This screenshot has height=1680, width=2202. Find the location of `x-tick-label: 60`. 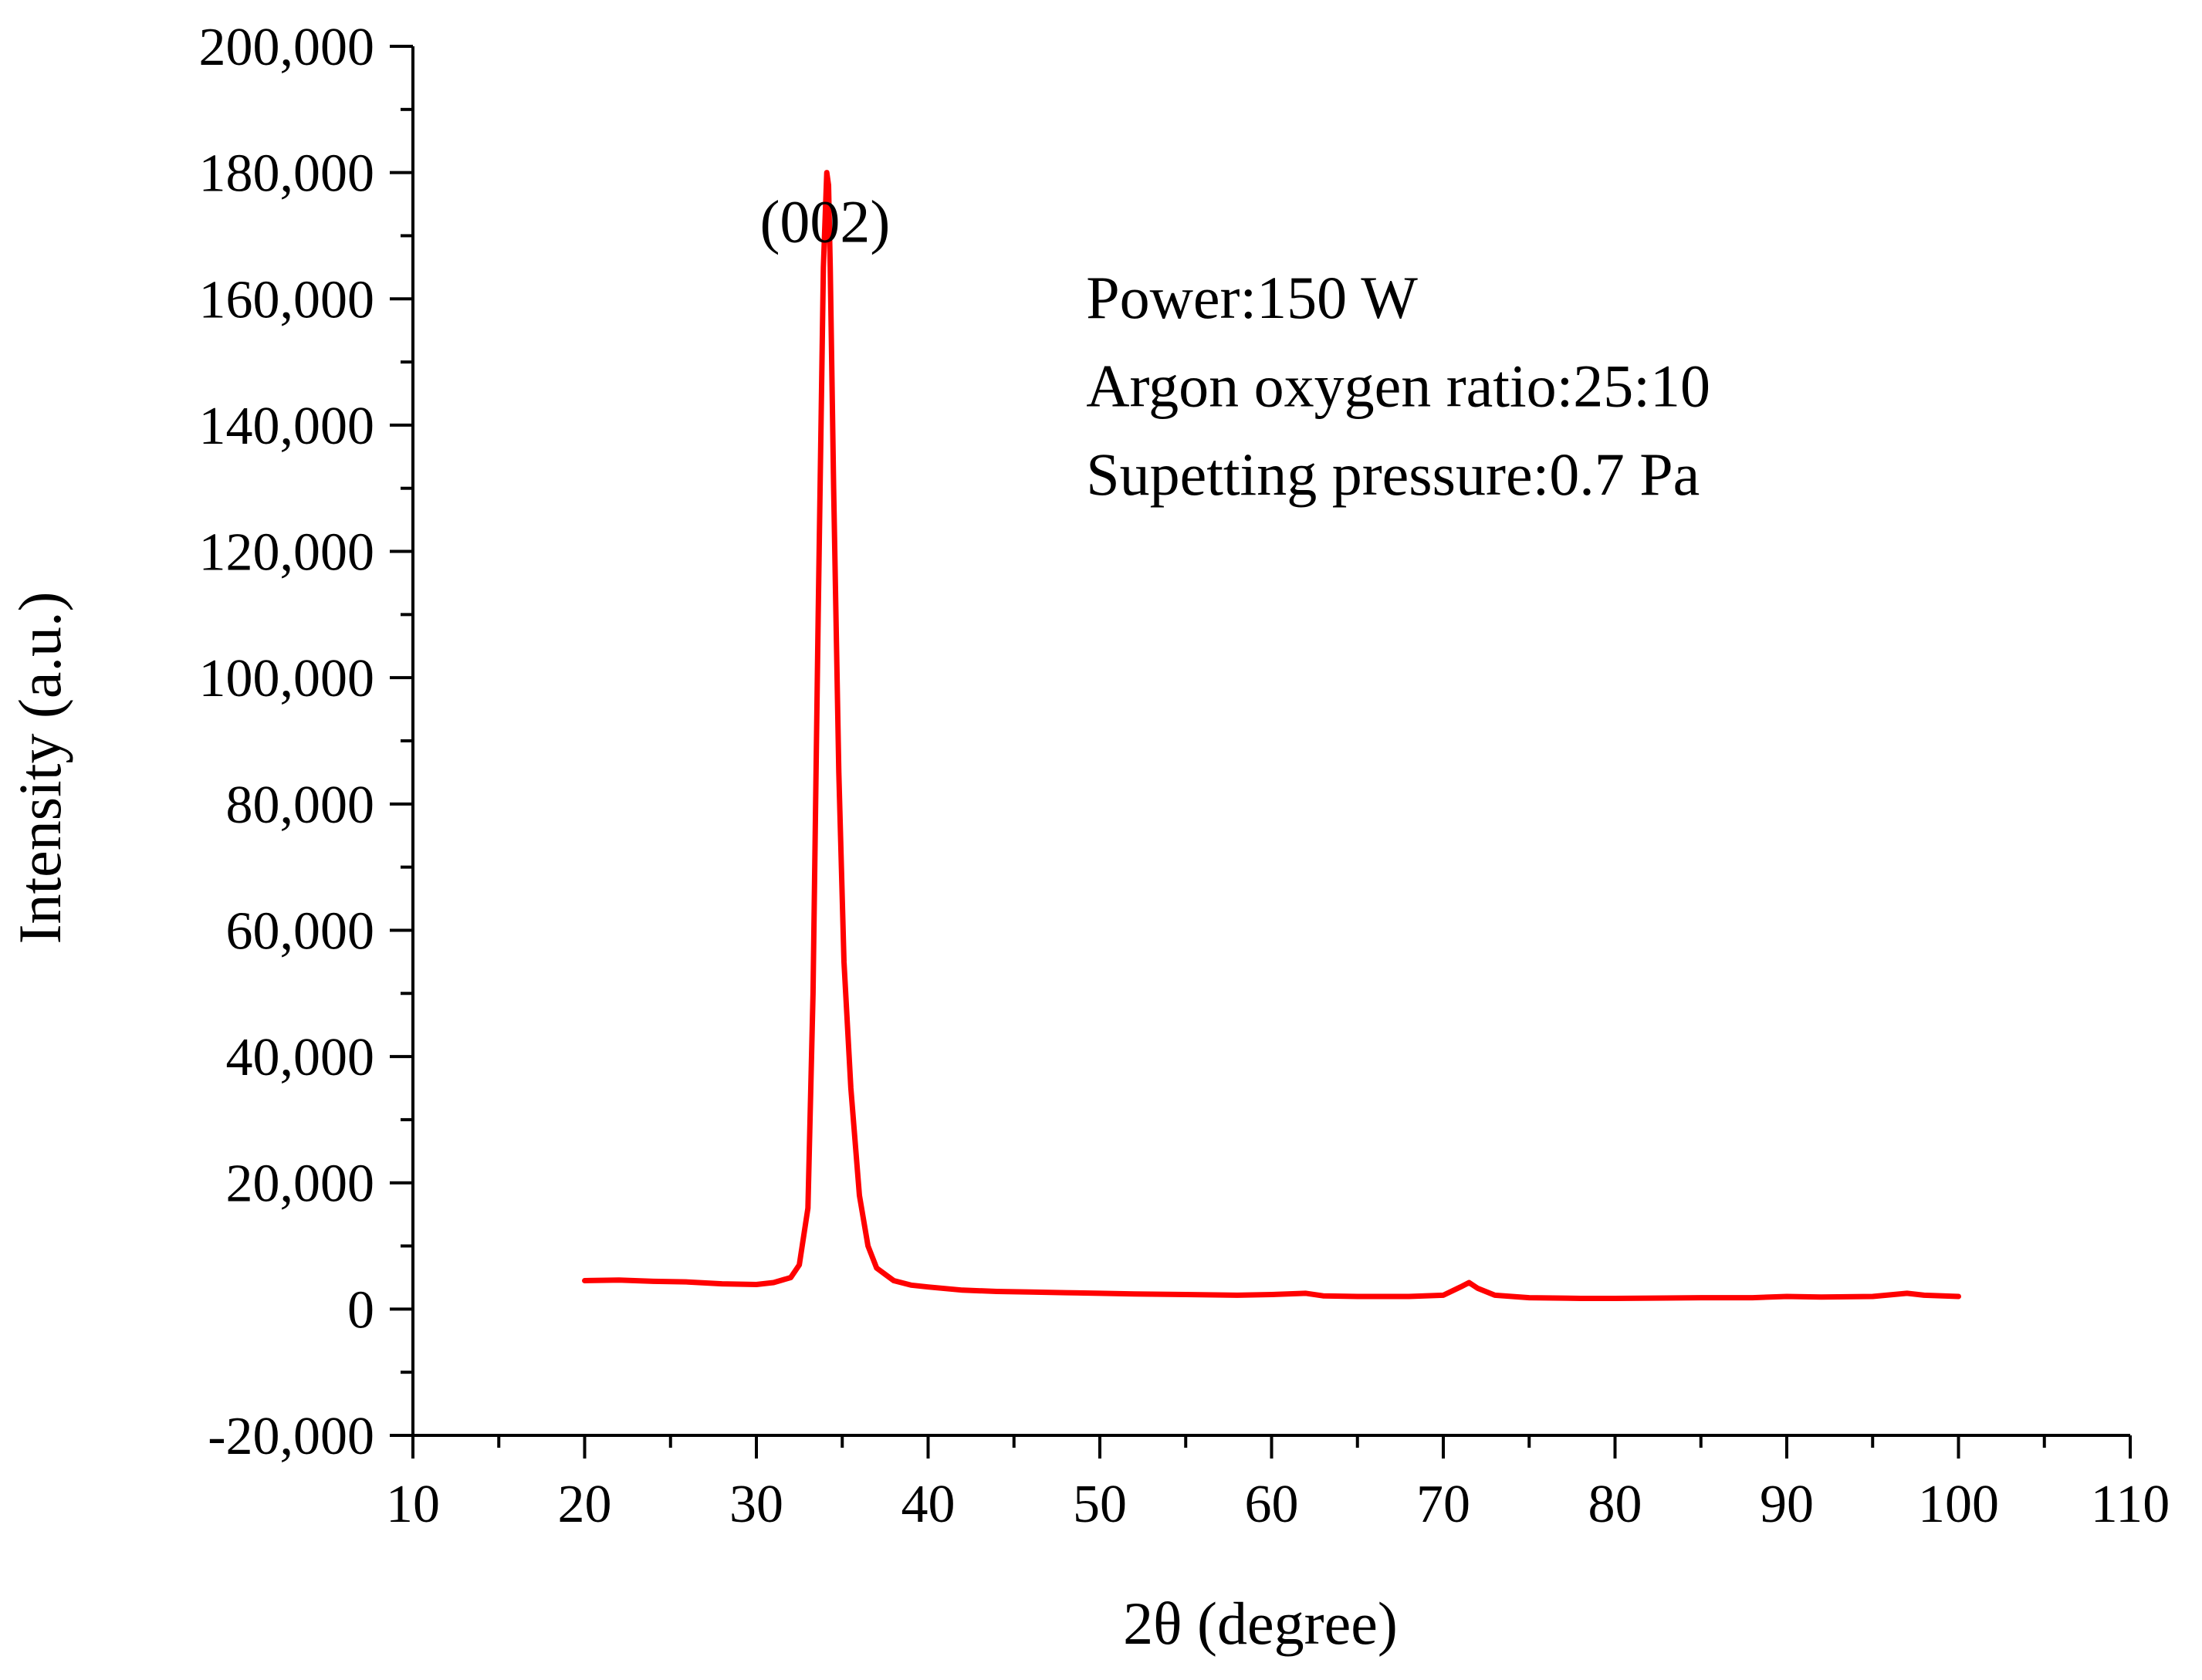

x-tick-label: 60 is located at coordinates (1272, 1504).